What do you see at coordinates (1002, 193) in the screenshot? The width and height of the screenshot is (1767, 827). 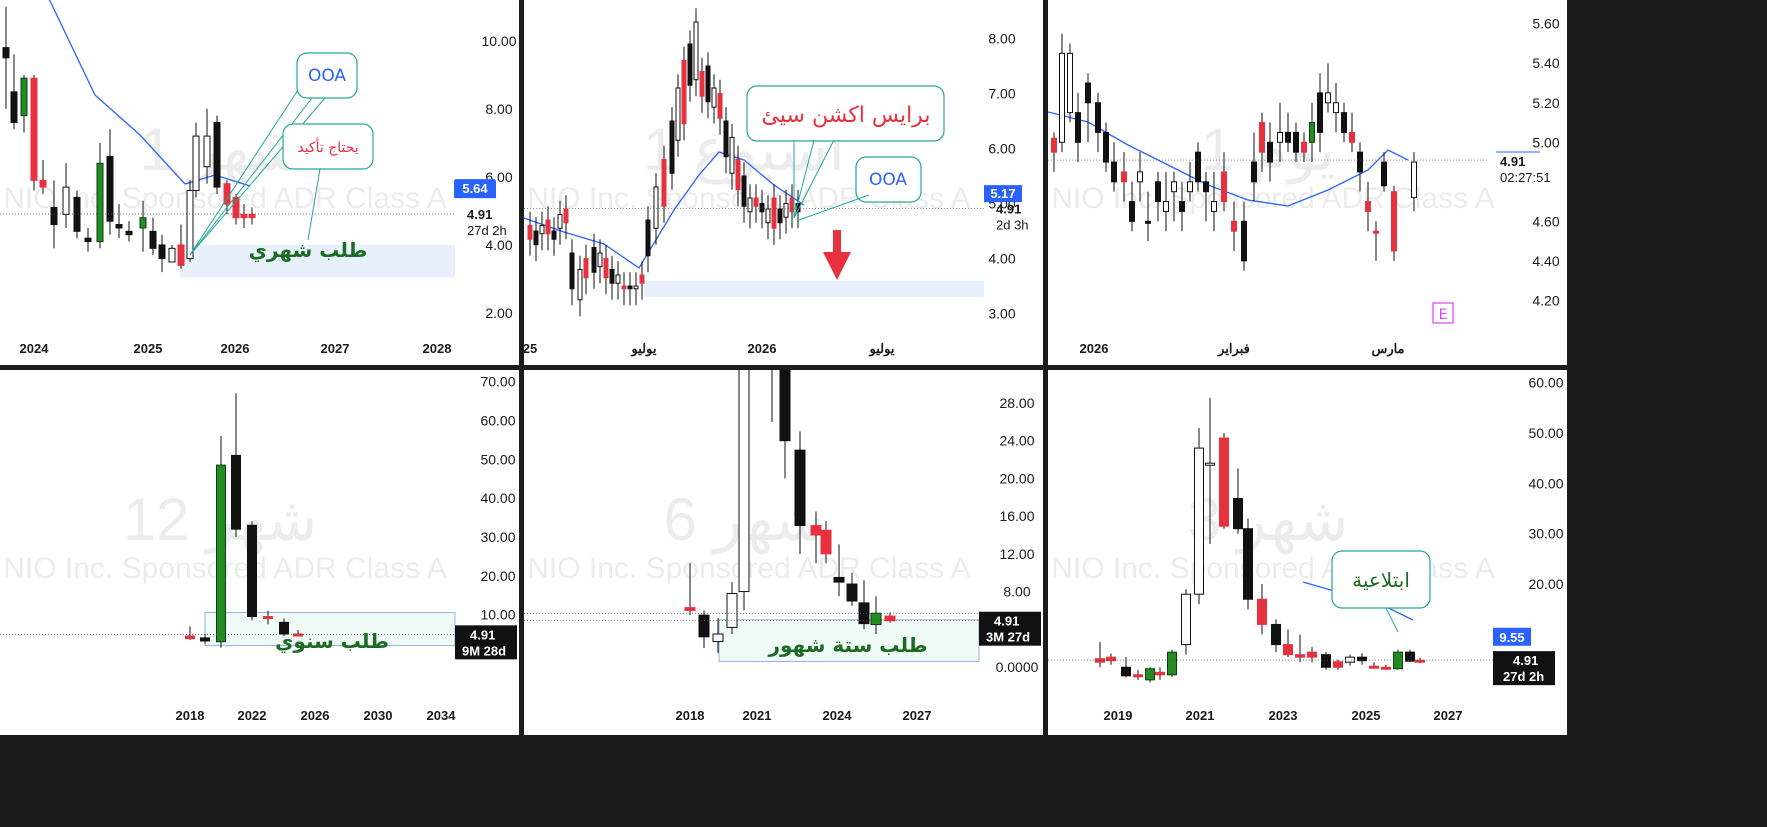 I see `ema-price-label: 5.17` at bounding box center [1002, 193].